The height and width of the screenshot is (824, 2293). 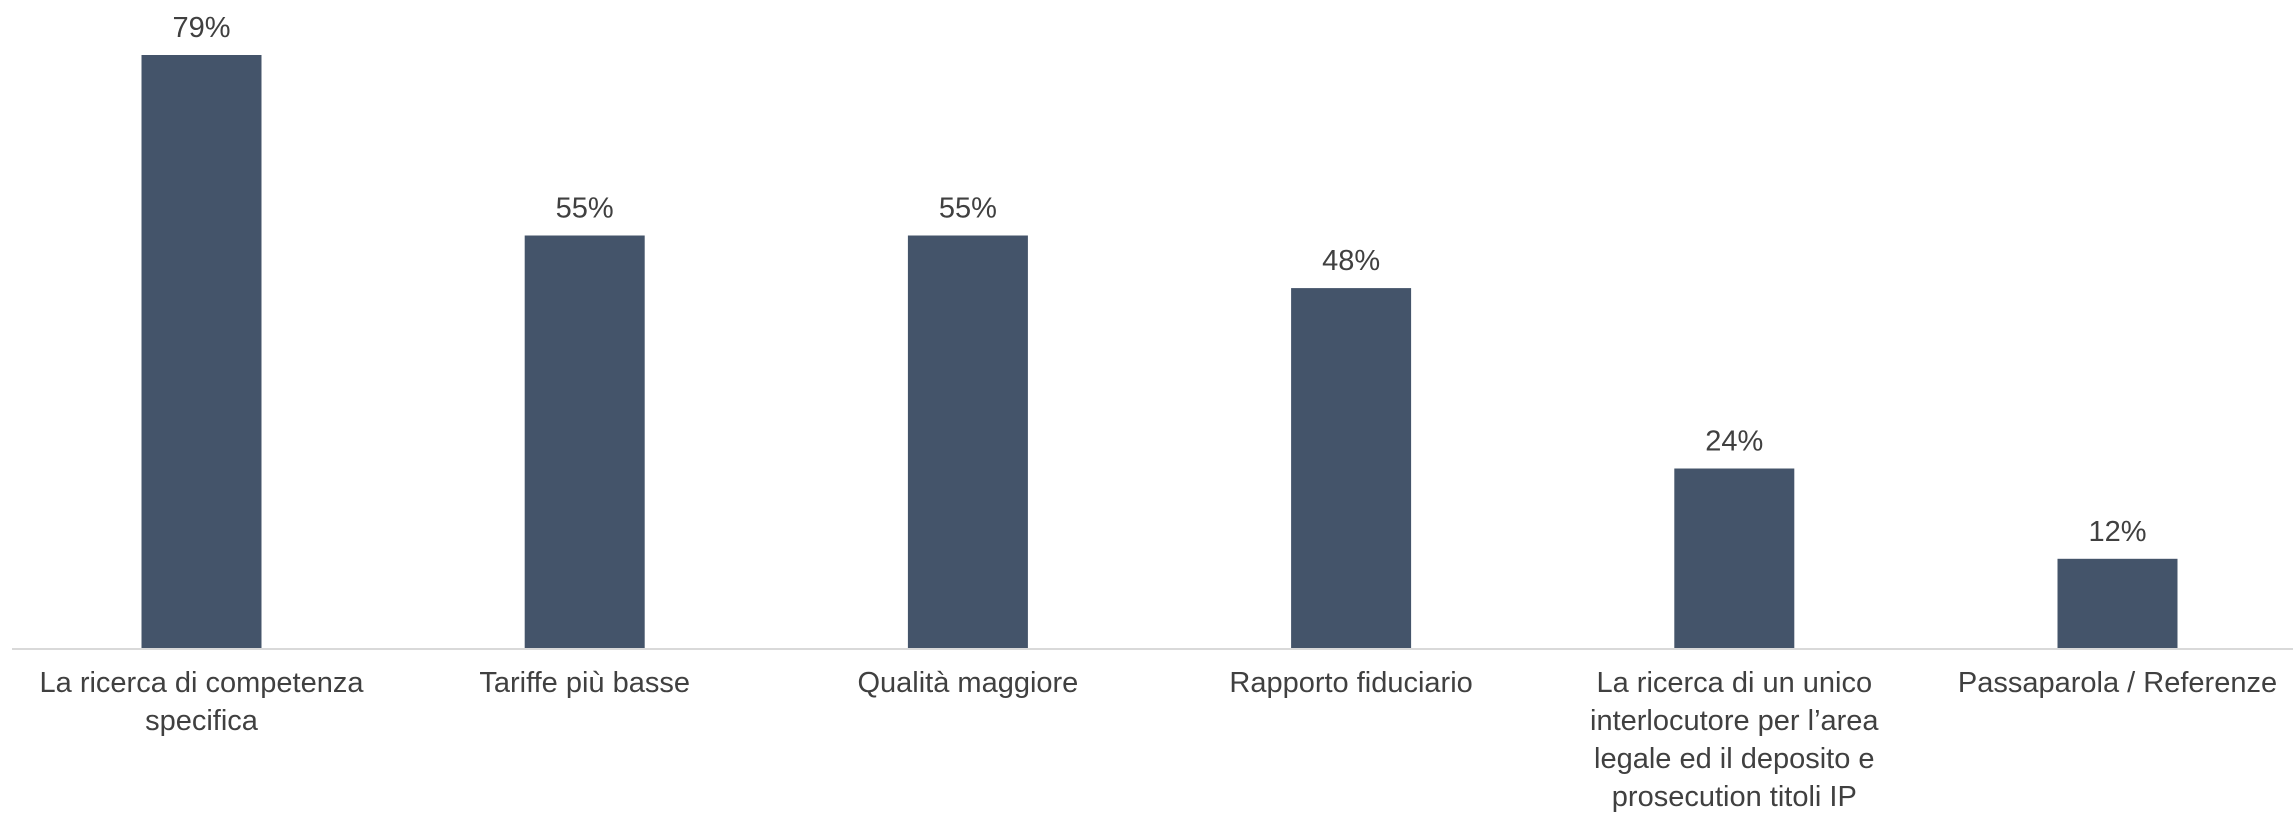 I want to click on data-label-4: 48%, so click(x=1351, y=261).